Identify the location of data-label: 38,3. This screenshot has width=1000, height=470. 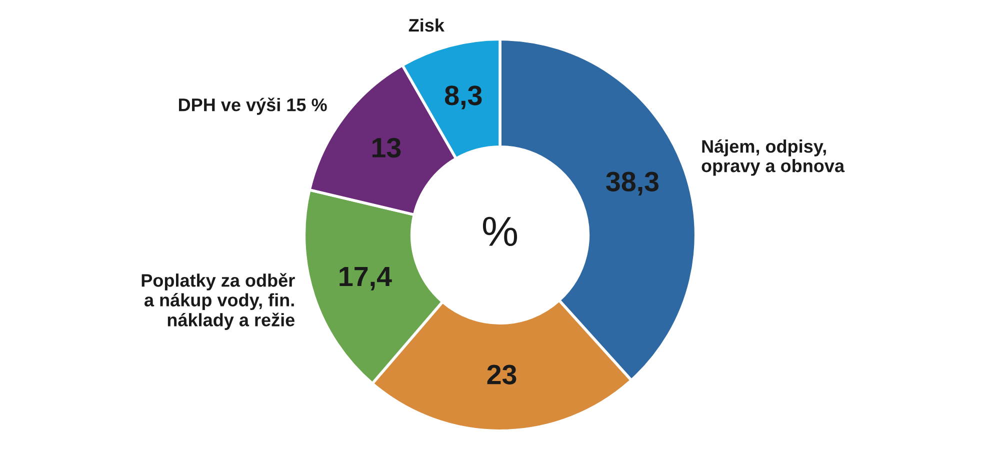
(632, 184).